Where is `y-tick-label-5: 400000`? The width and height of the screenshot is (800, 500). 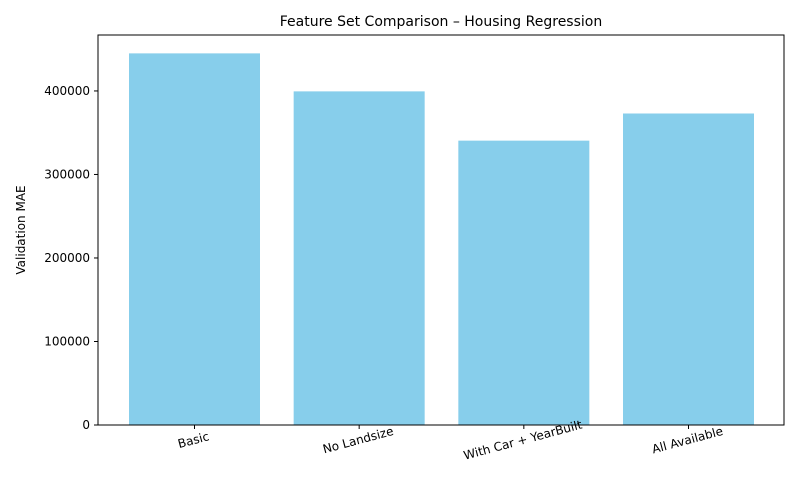 y-tick-label-5: 400000 is located at coordinates (67, 91).